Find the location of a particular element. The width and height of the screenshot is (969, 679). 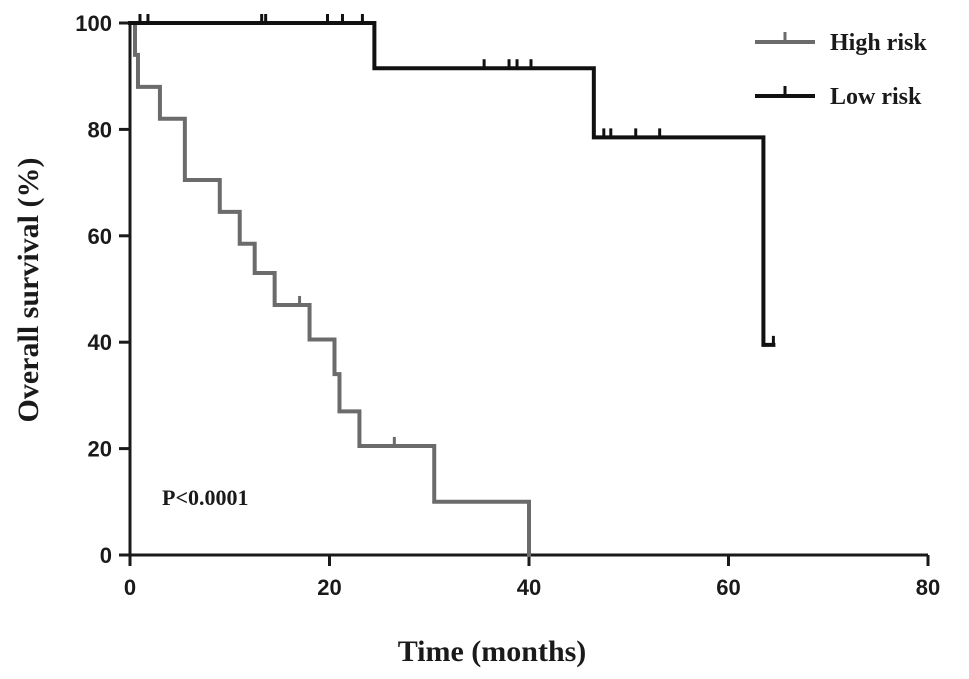

x-tick-label: 60 is located at coordinates (728, 587).